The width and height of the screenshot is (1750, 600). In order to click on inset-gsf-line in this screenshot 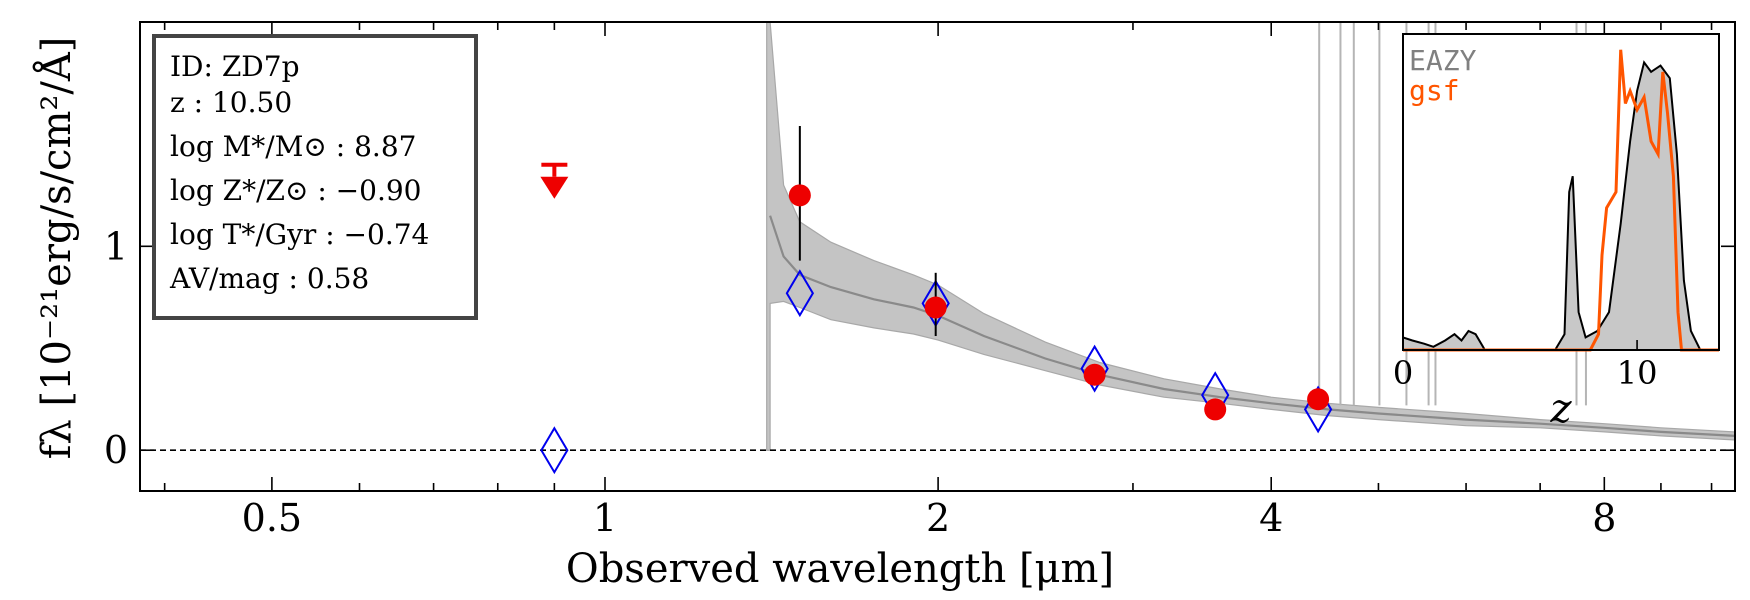, I will do `click(1561, 200)`.